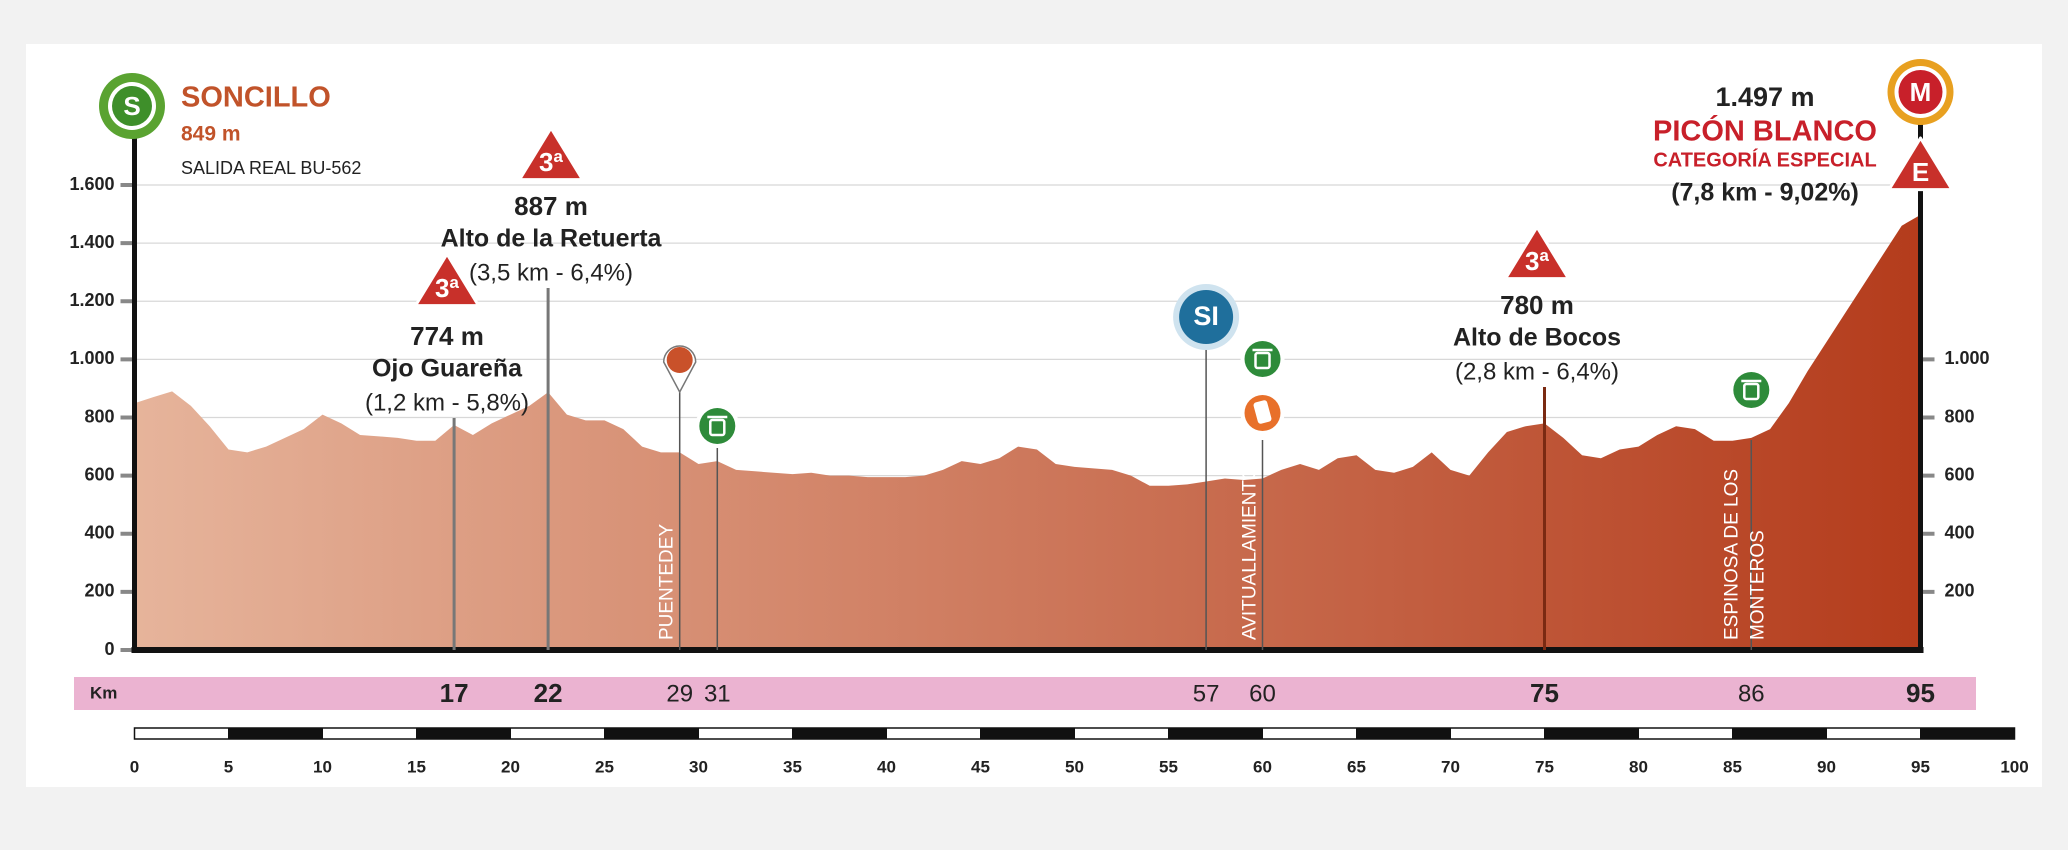 This screenshot has width=2068, height=850. What do you see at coordinates (99, 533) in the screenshot?
I see `y-tick-label: 400` at bounding box center [99, 533].